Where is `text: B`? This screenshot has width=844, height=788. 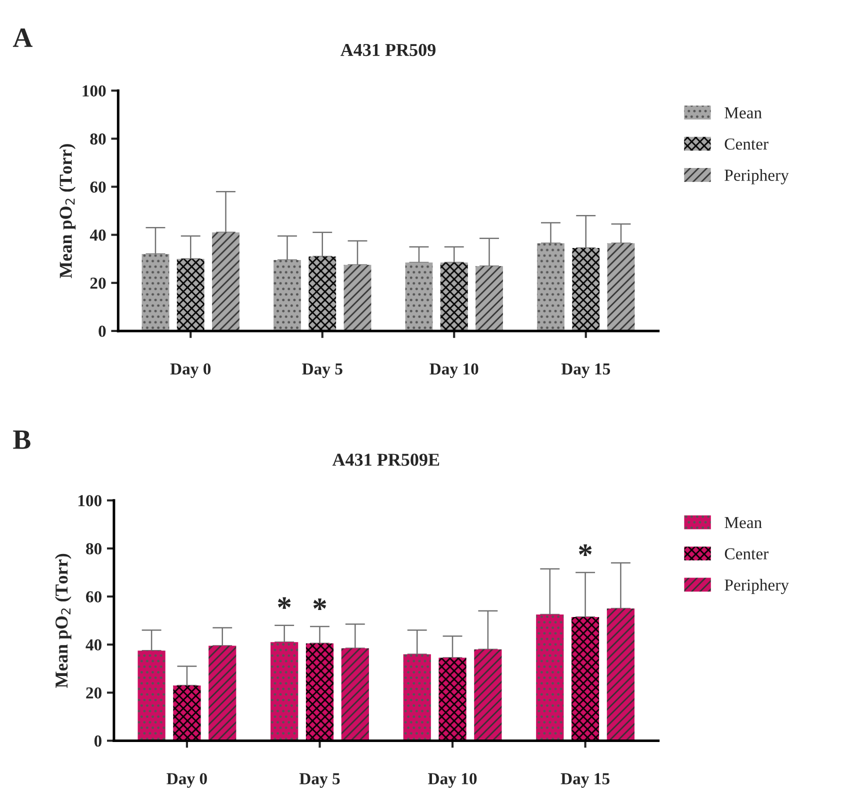 text: B is located at coordinates (21, 439).